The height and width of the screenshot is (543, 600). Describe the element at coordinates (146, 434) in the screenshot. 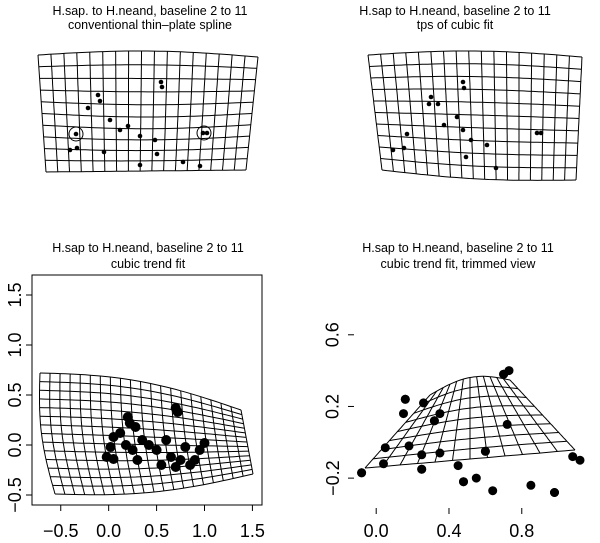

I see `panel3-trend-grid` at that location.